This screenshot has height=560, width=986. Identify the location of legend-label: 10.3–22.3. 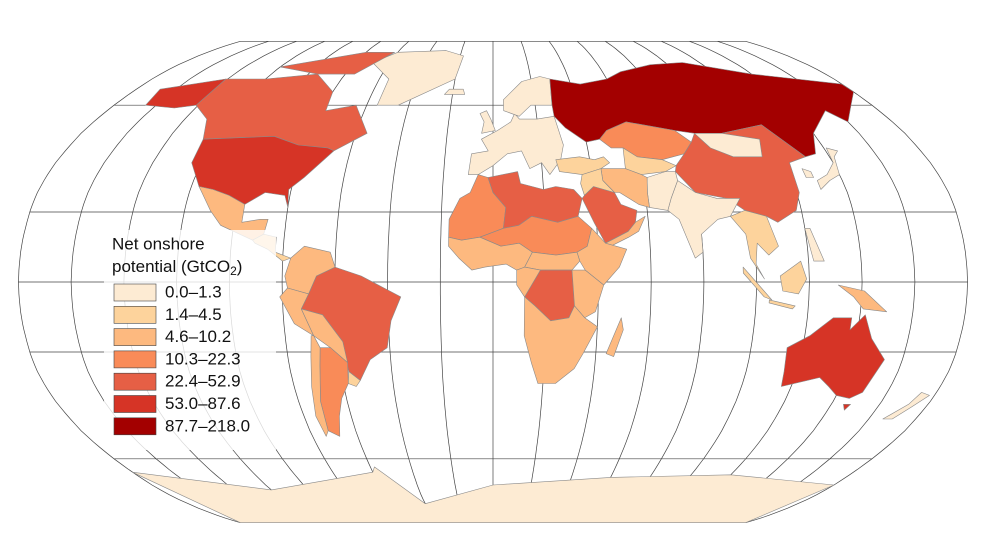
(203, 358).